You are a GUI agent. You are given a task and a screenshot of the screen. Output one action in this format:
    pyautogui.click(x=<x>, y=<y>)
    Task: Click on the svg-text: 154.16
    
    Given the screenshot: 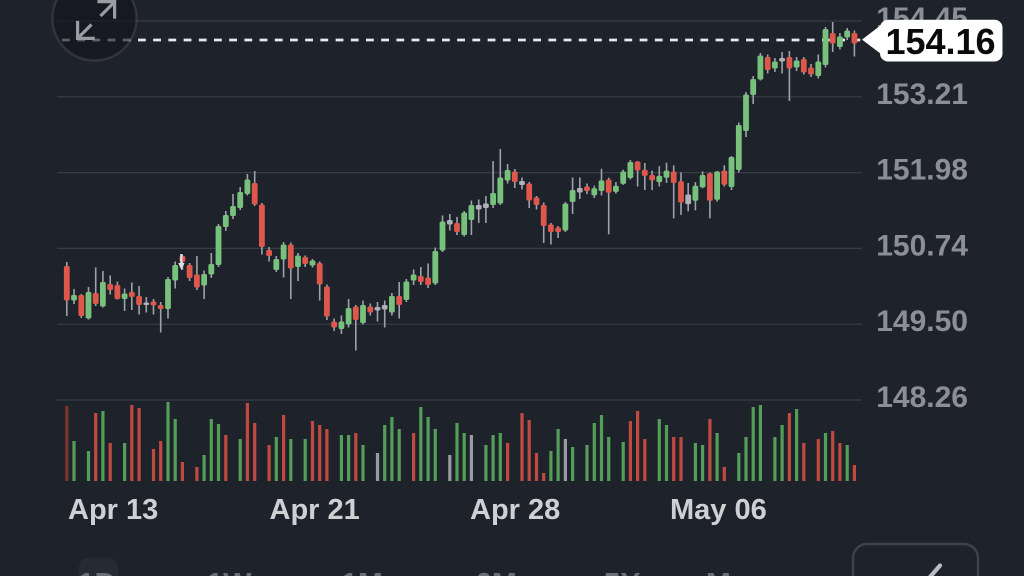 What is the action you would take?
    pyautogui.click(x=940, y=41)
    